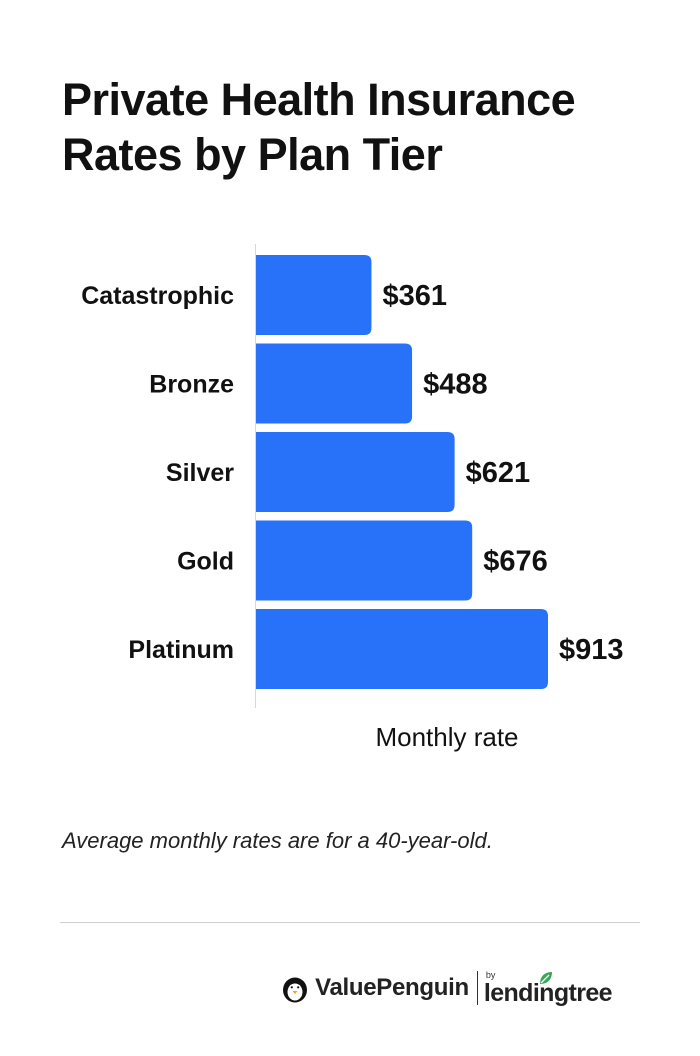  Describe the element at coordinates (515, 562) in the screenshot. I see `value-label-gold: $676` at that location.